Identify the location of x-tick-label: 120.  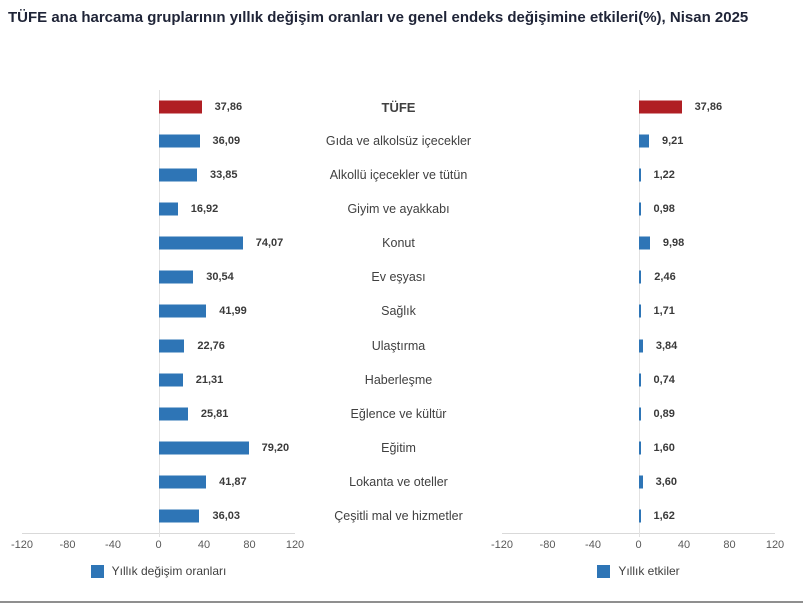
(295, 545).